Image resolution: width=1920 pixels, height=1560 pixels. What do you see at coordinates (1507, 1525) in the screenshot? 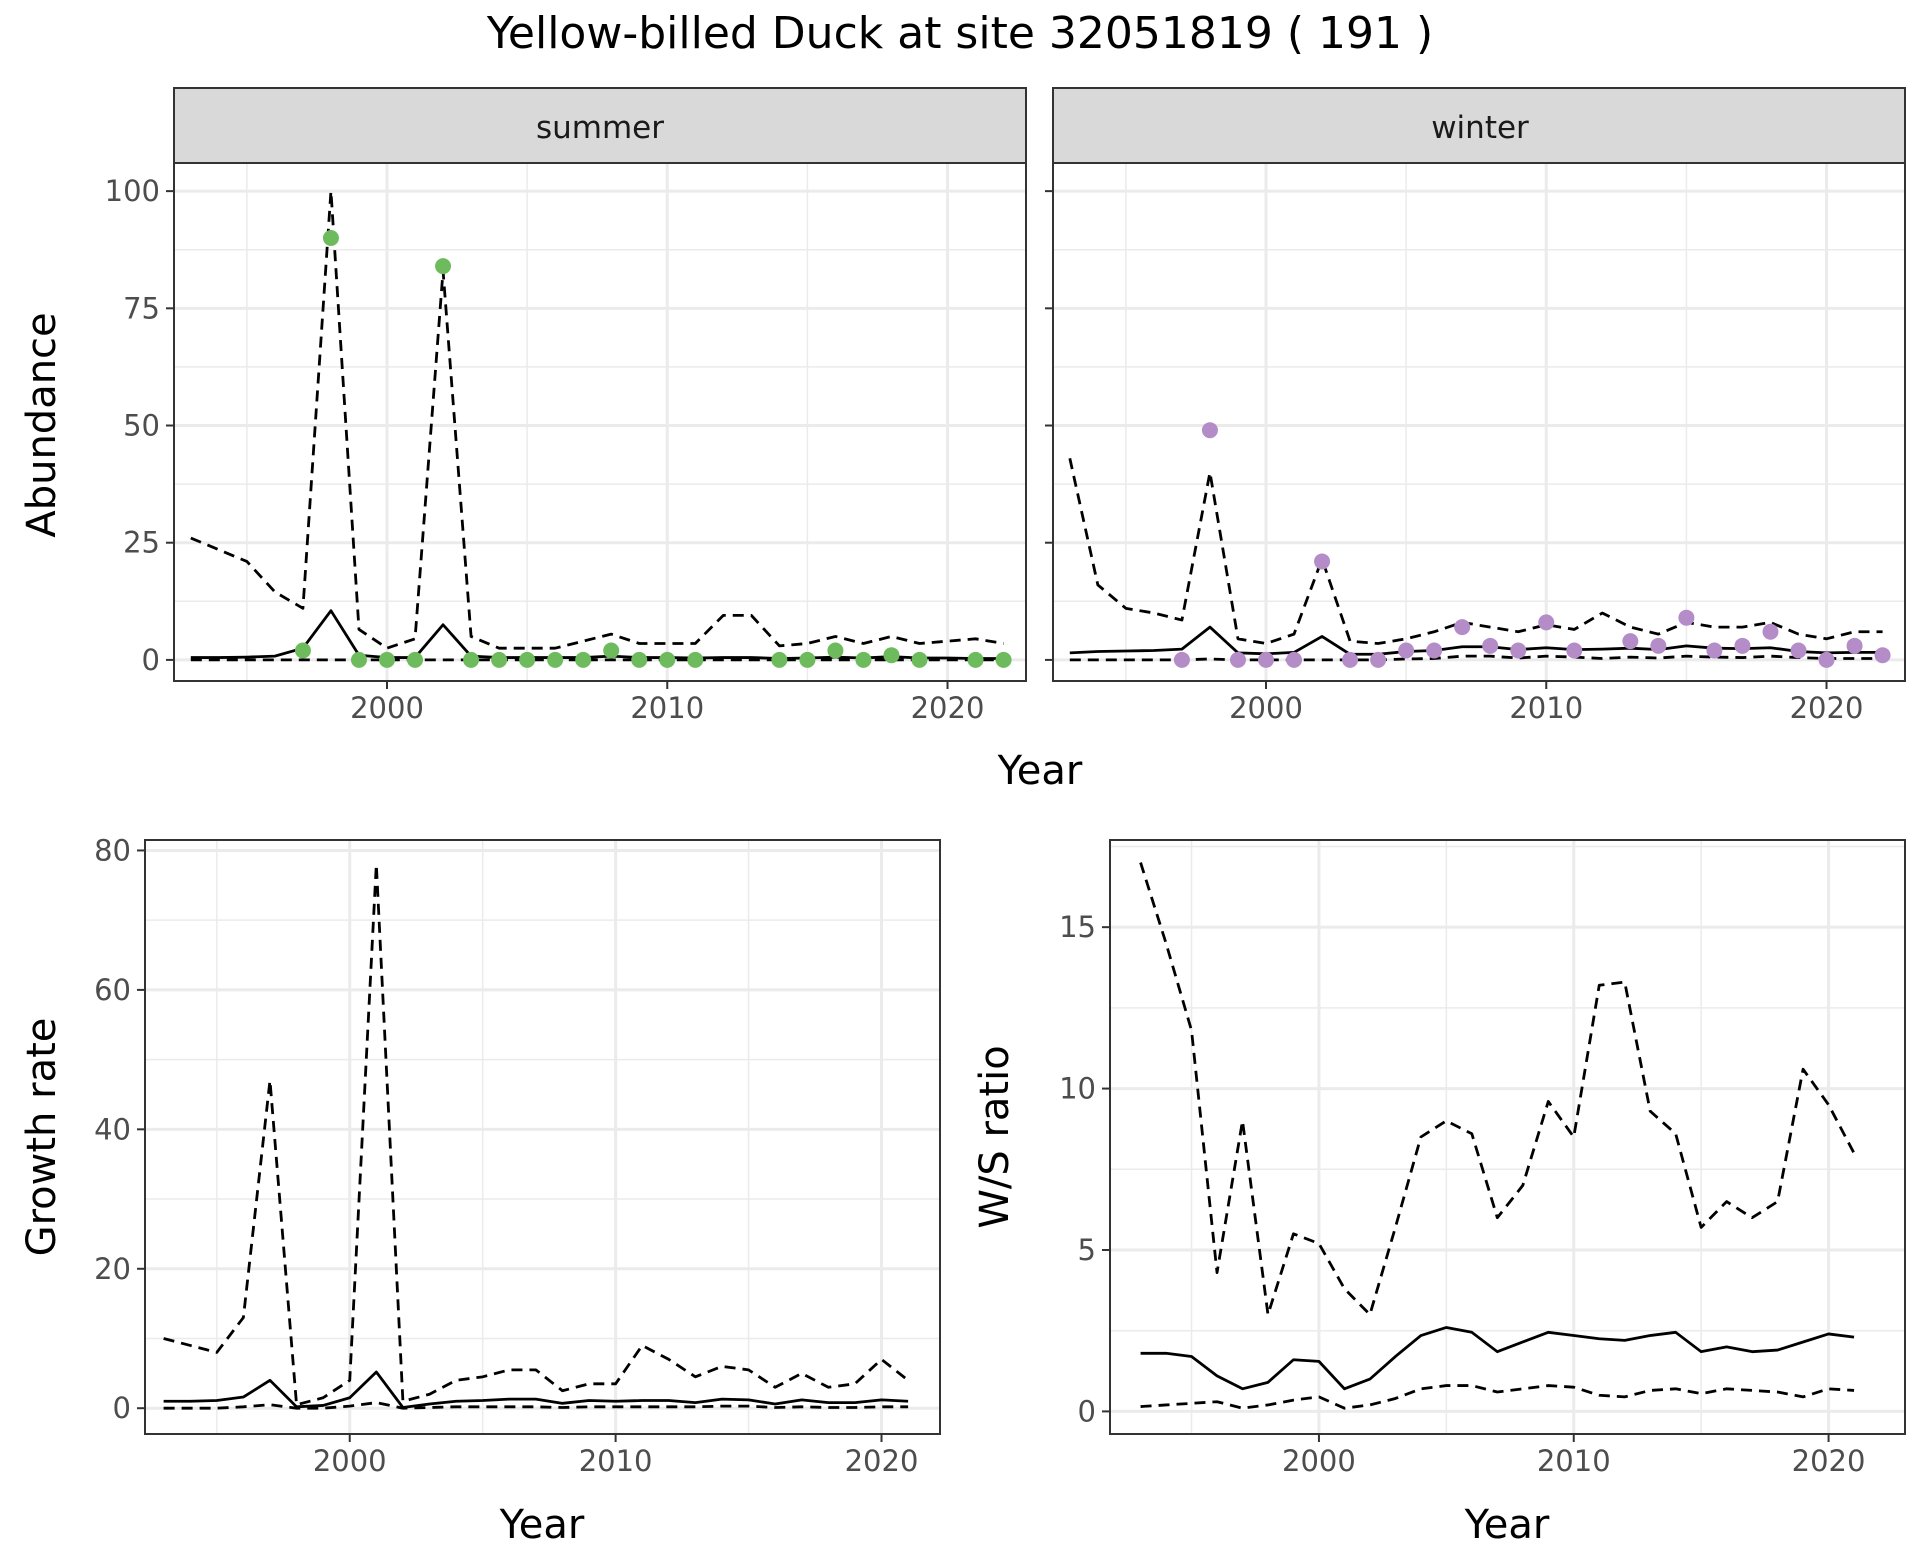
I see `ratio-x-axis-label: Year` at bounding box center [1507, 1525].